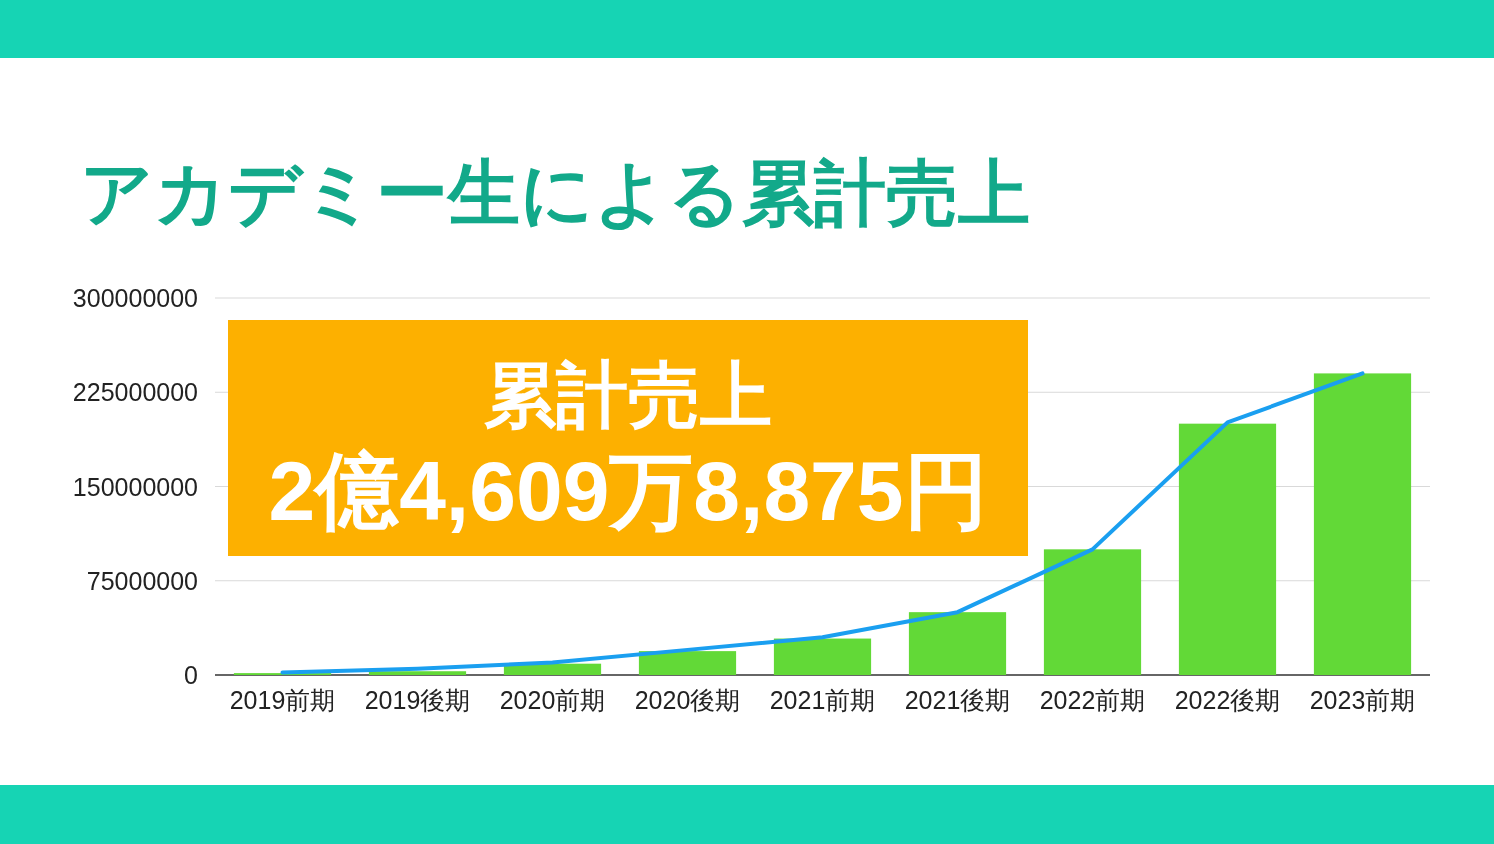 This screenshot has height=844, width=1494. What do you see at coordinates (628, 491) in the screenshot?
I see `annotation: 2億4,609万8,875円` at bounding box center [628, 491].